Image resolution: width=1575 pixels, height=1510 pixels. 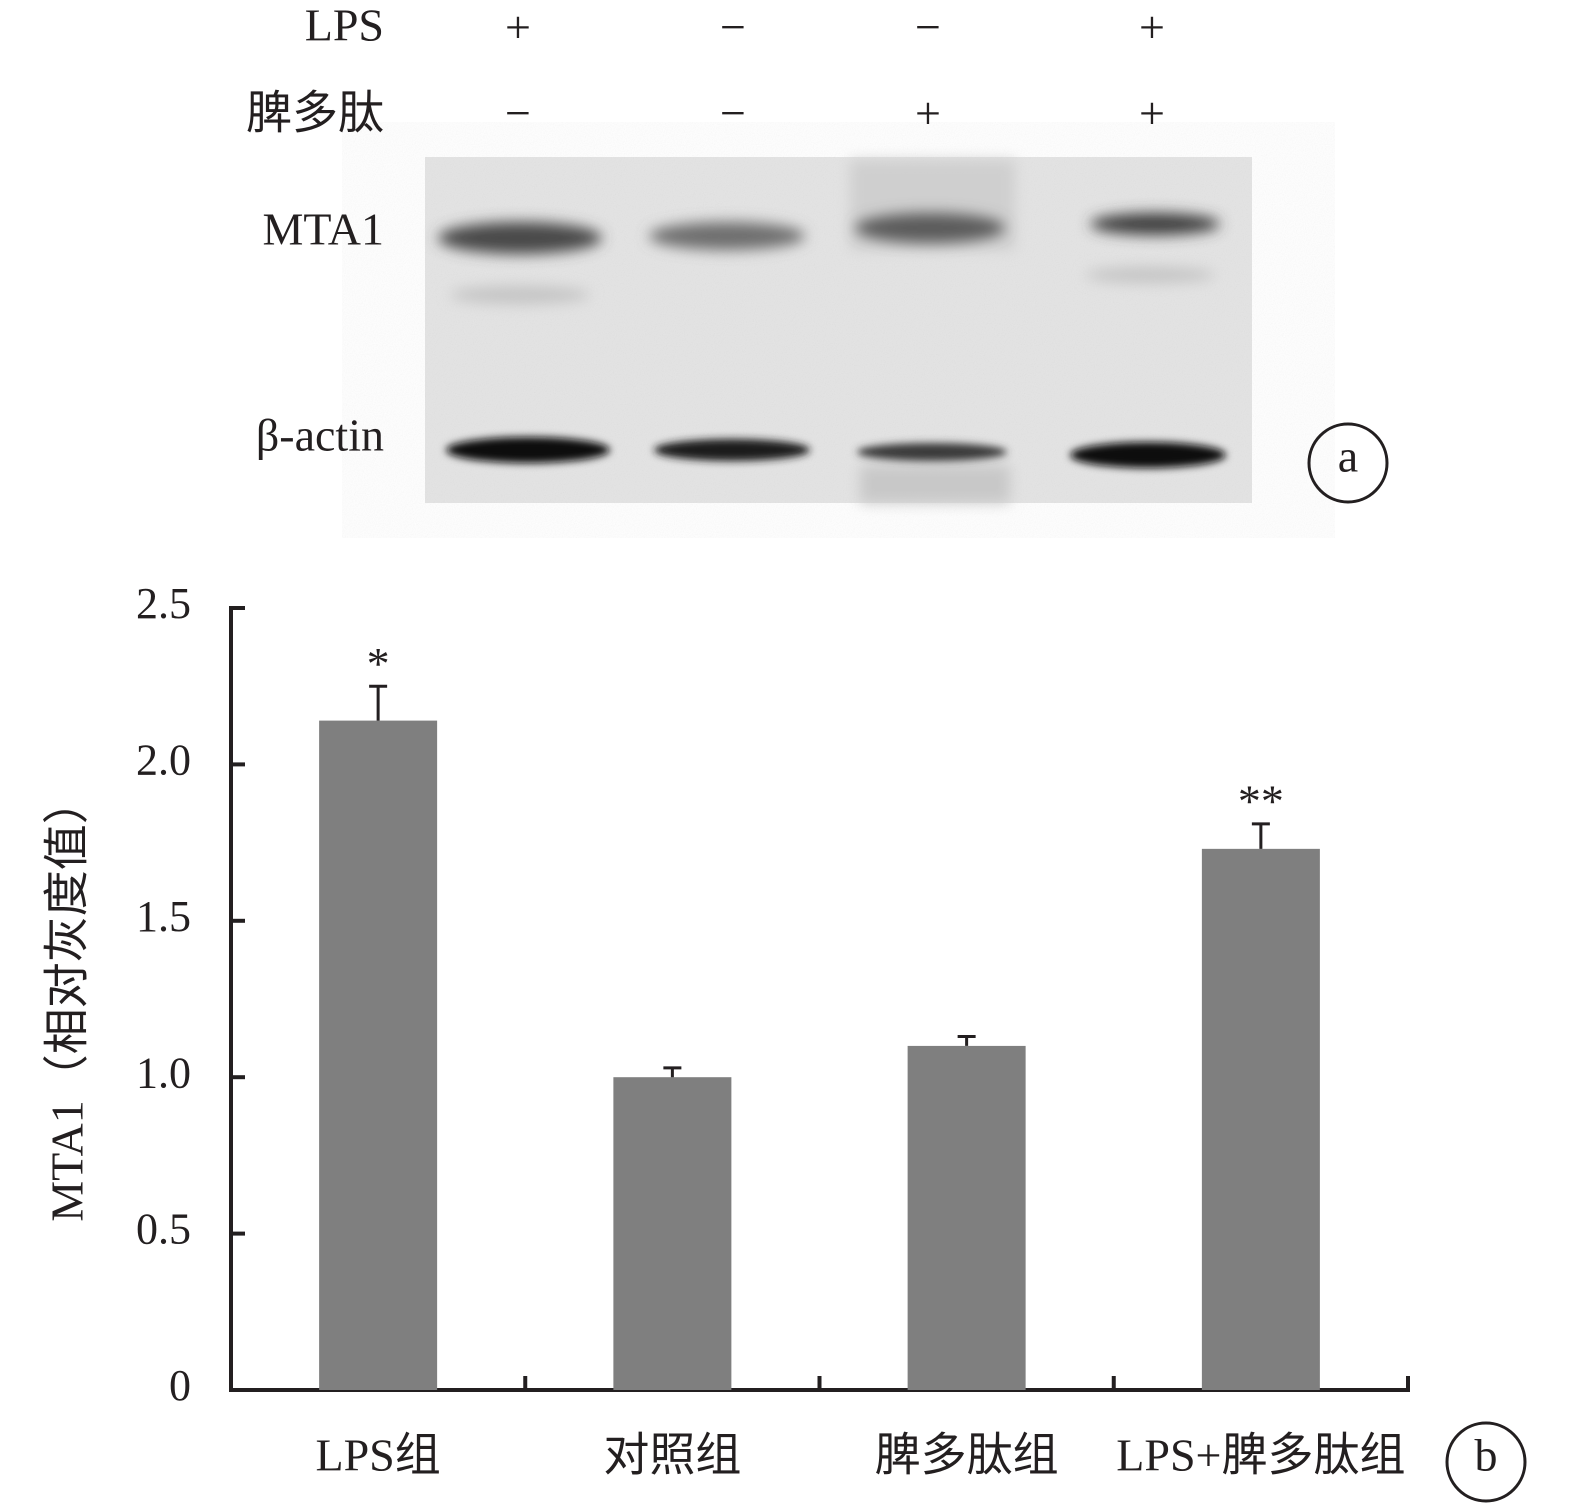 I want to click on blot-image, so click(x=838, y=330).